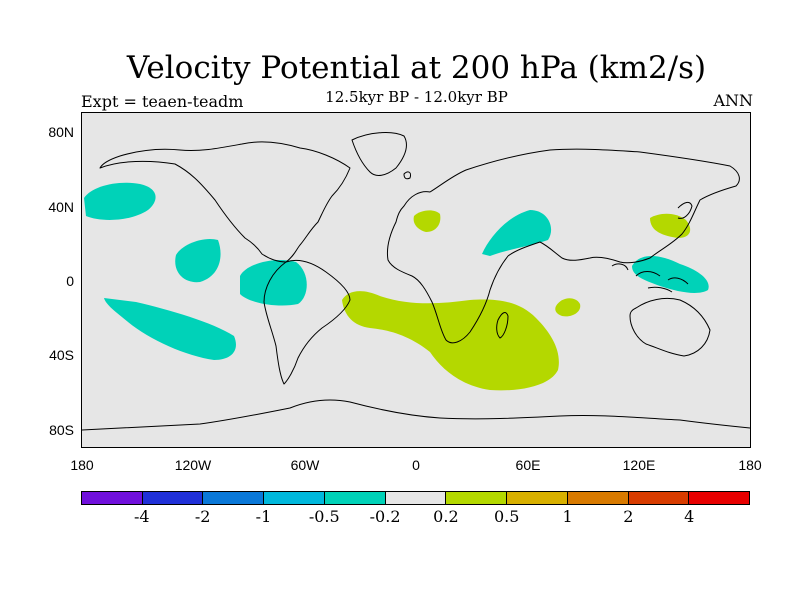 Image resolution: width=800 pixels, height=600 pixels. Describe the element at coordinates (650, 278) in the screenshot. I see `indonesia-coast` at that location.